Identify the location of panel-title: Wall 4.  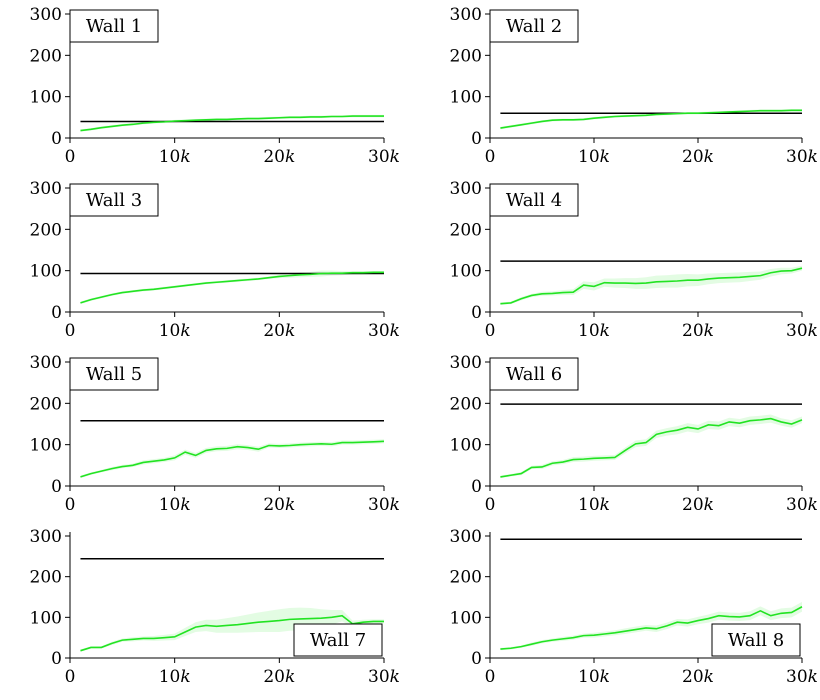
(534, 200).